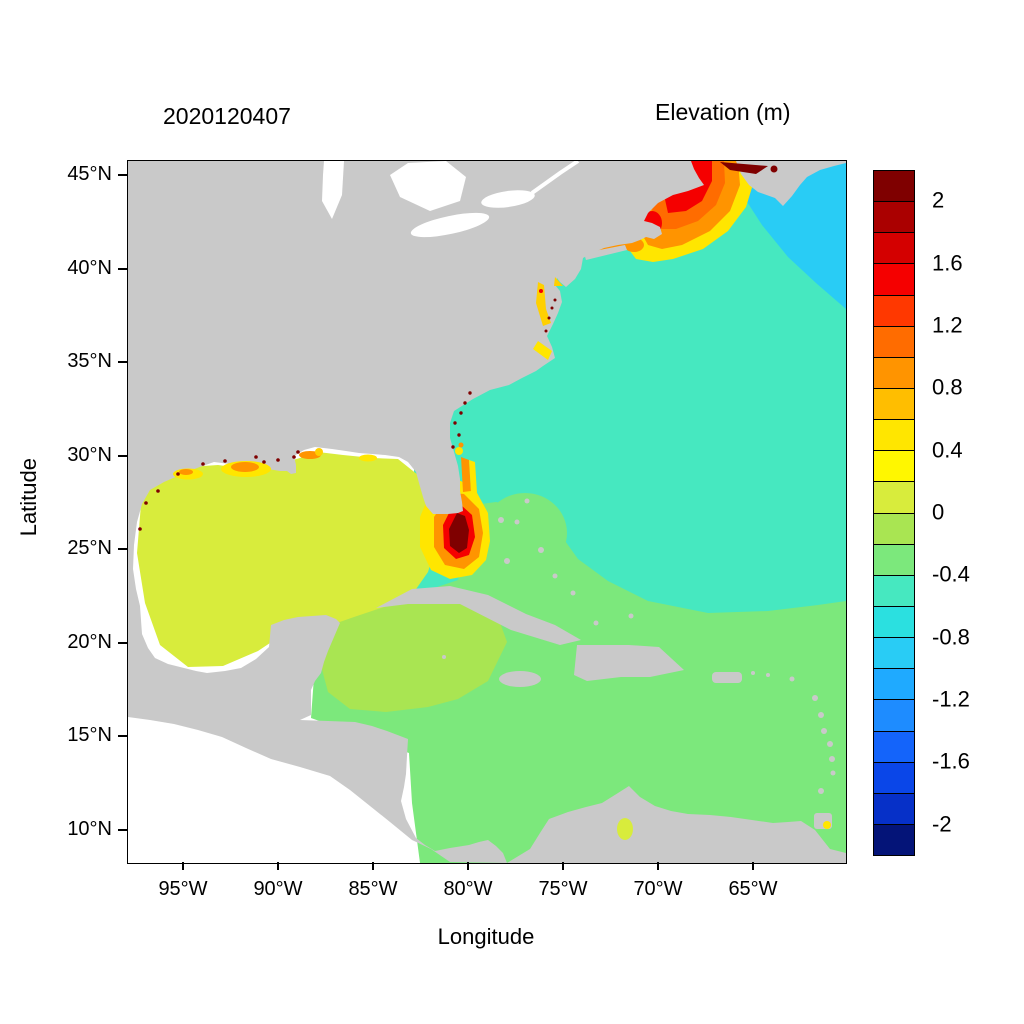 The width and height of the screenshot is (1024, 1024). I want to click on x-tick-label: 70°W, so click(658, 889).